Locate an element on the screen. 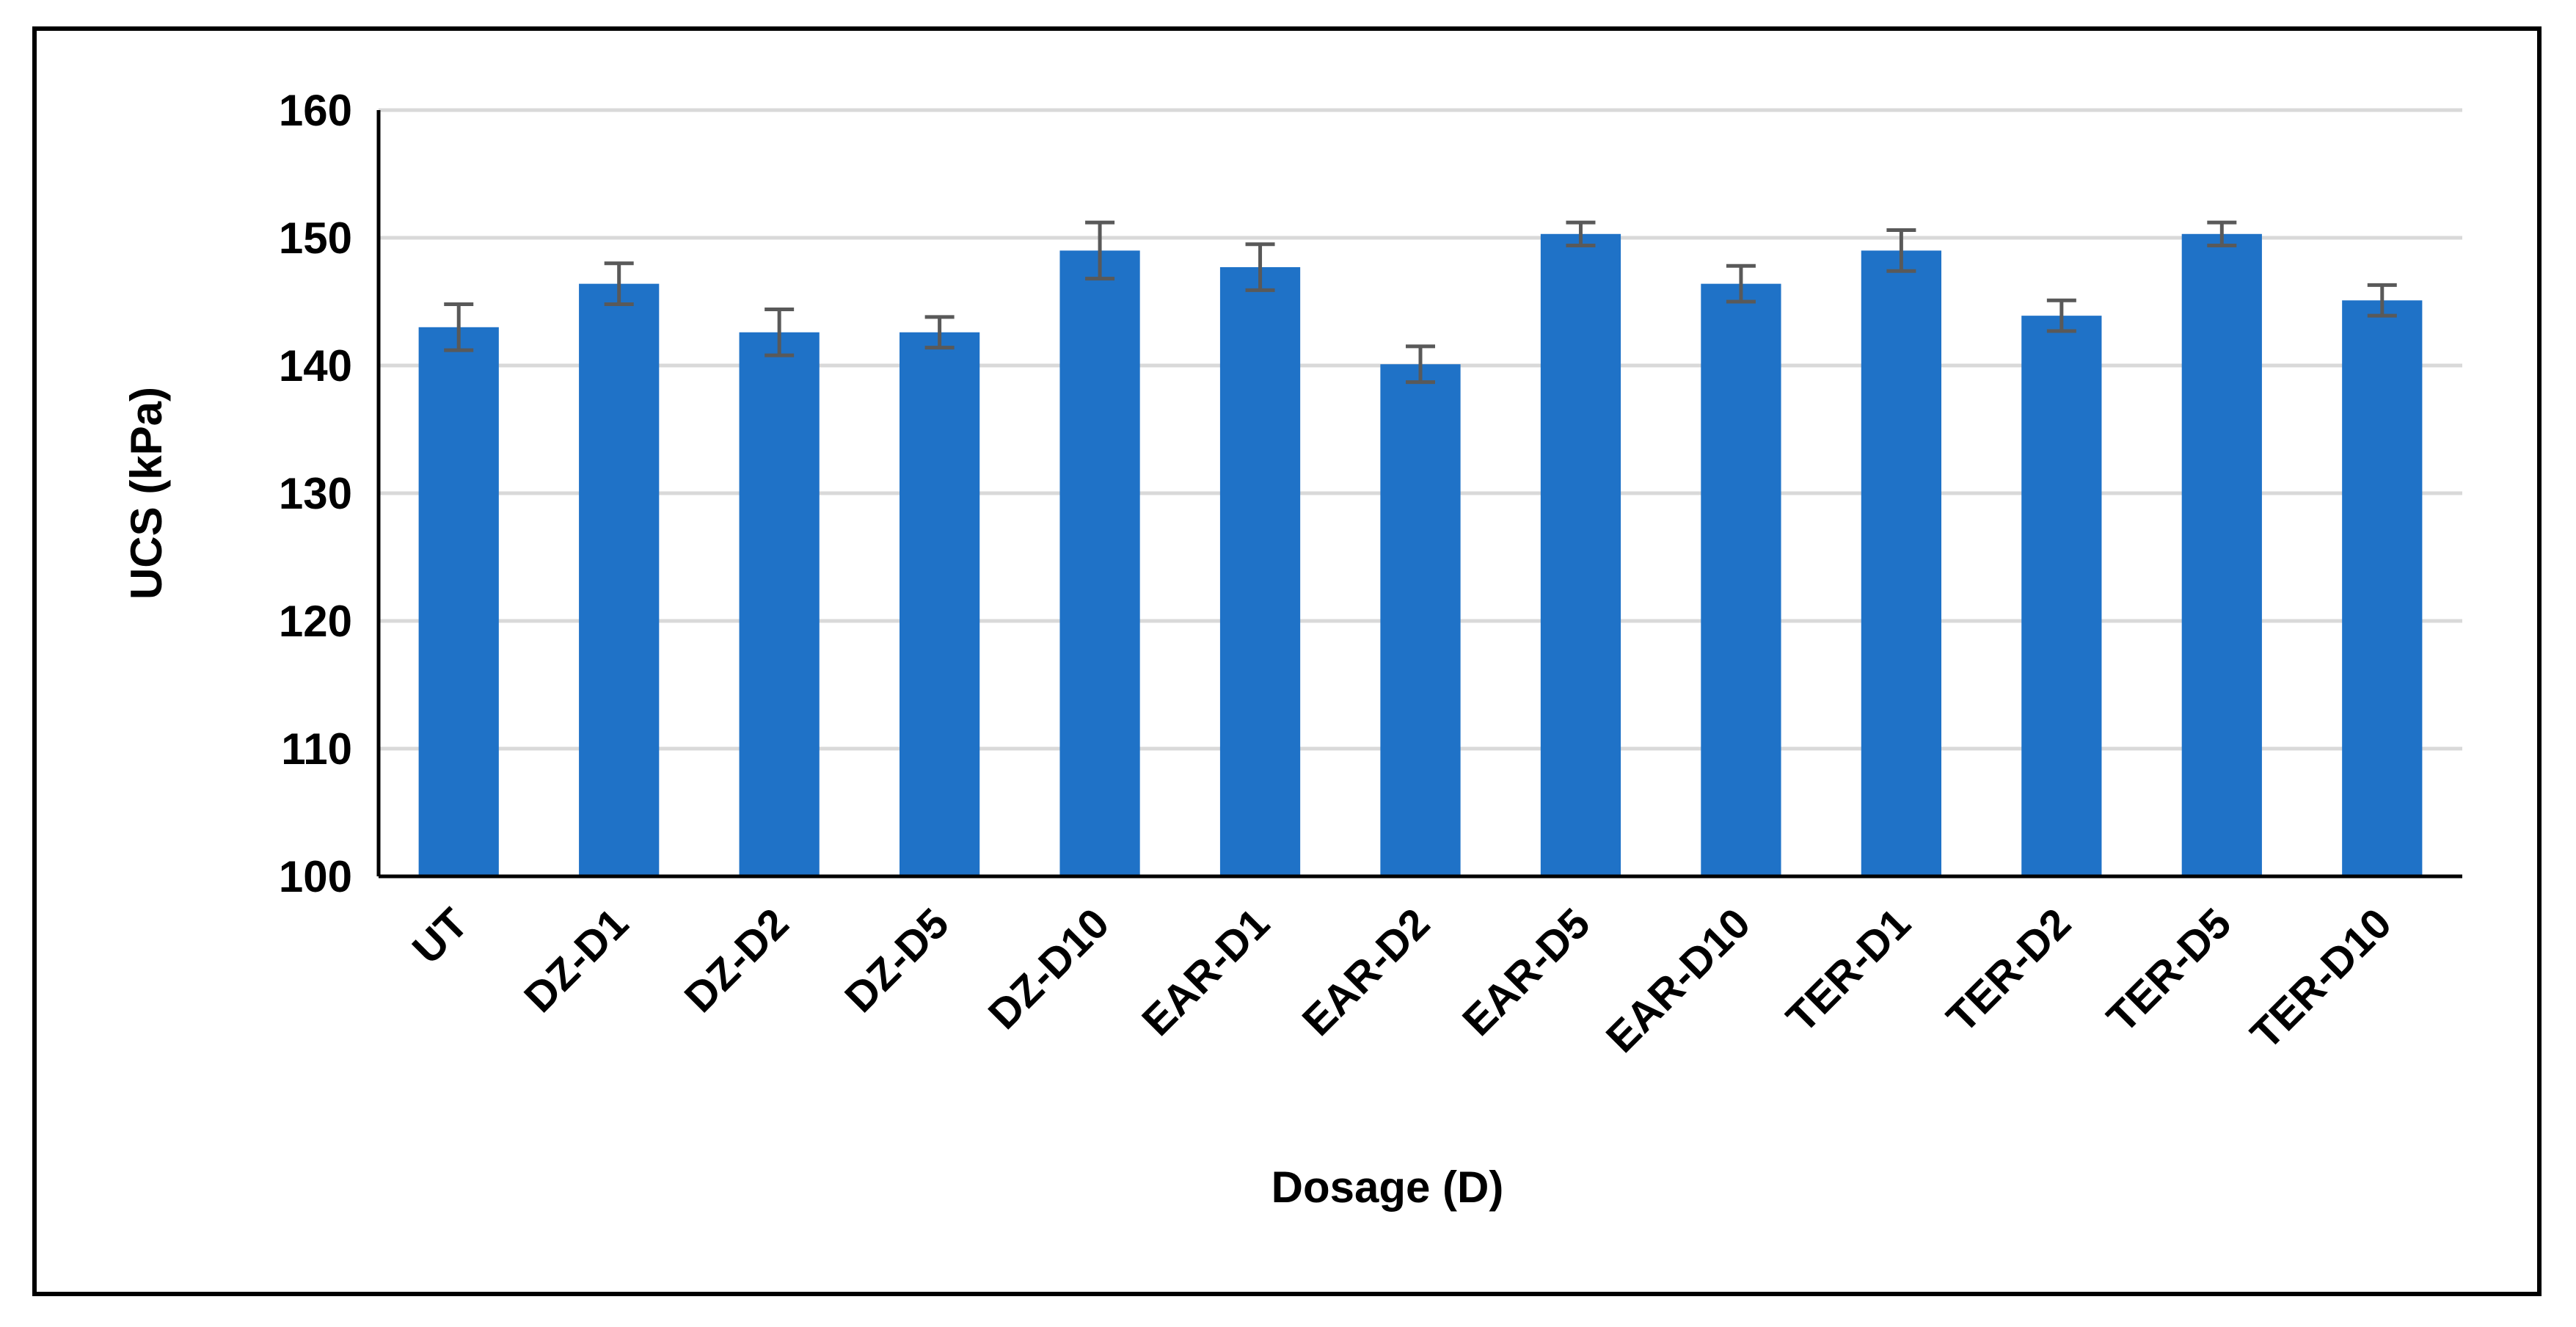 The height and width of the screenshot is (1327, 2576). x-tick-label: UT is located at coordinates (441, 936).